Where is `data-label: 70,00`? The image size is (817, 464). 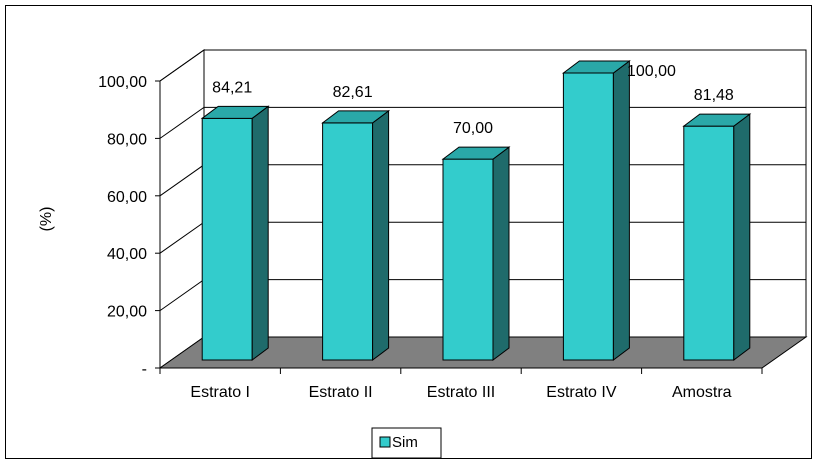
data-label: 70,00 is located at coordinates (473, 128).